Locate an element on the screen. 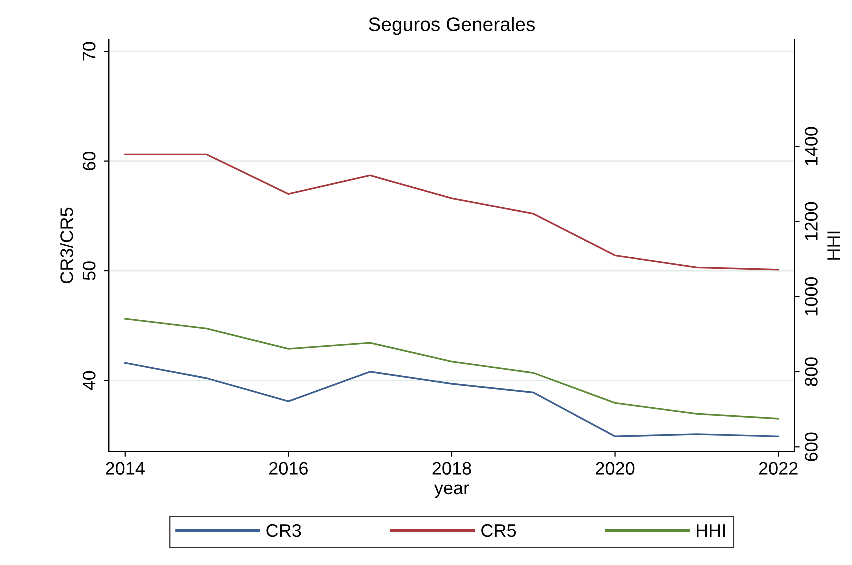 This screenshot has width=852, height=565. y-tick-label: 50 is located at coordinates (89, 271).